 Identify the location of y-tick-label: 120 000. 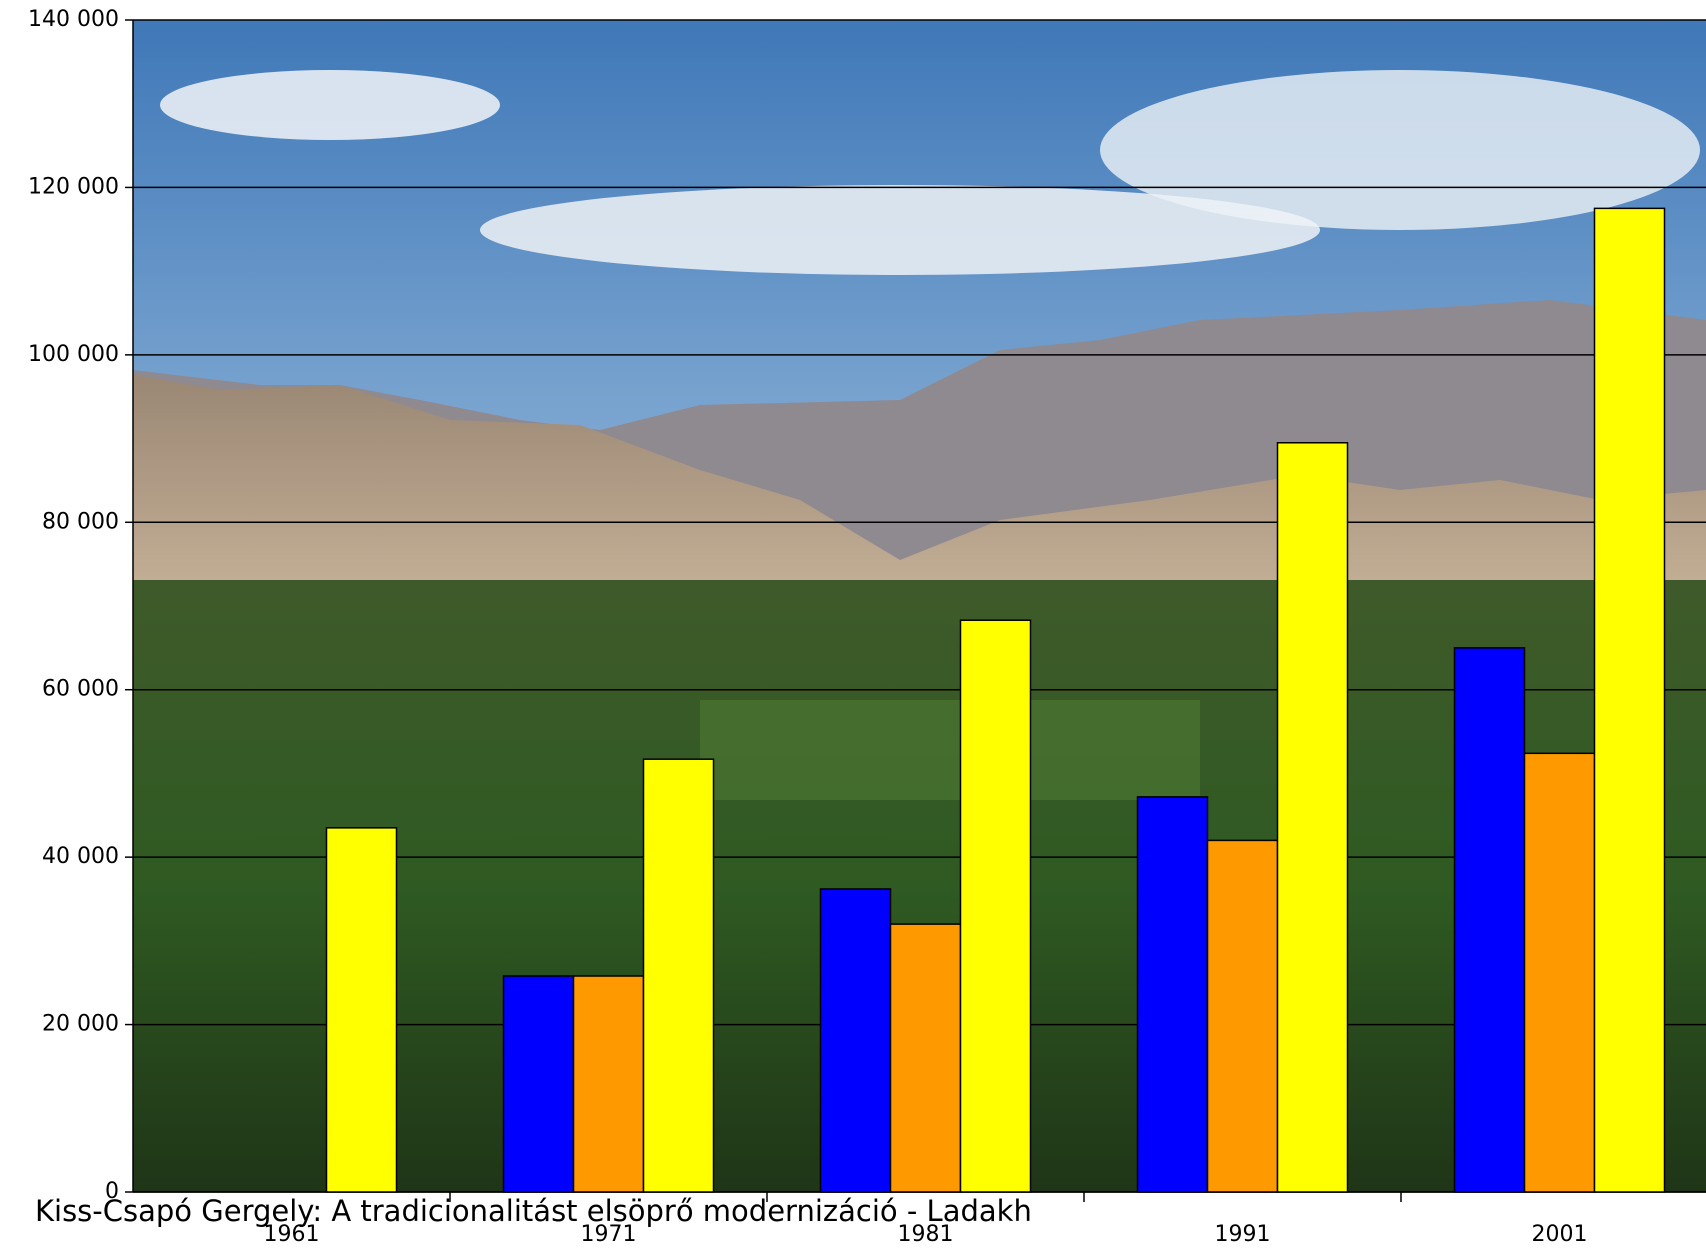
(73, 186).